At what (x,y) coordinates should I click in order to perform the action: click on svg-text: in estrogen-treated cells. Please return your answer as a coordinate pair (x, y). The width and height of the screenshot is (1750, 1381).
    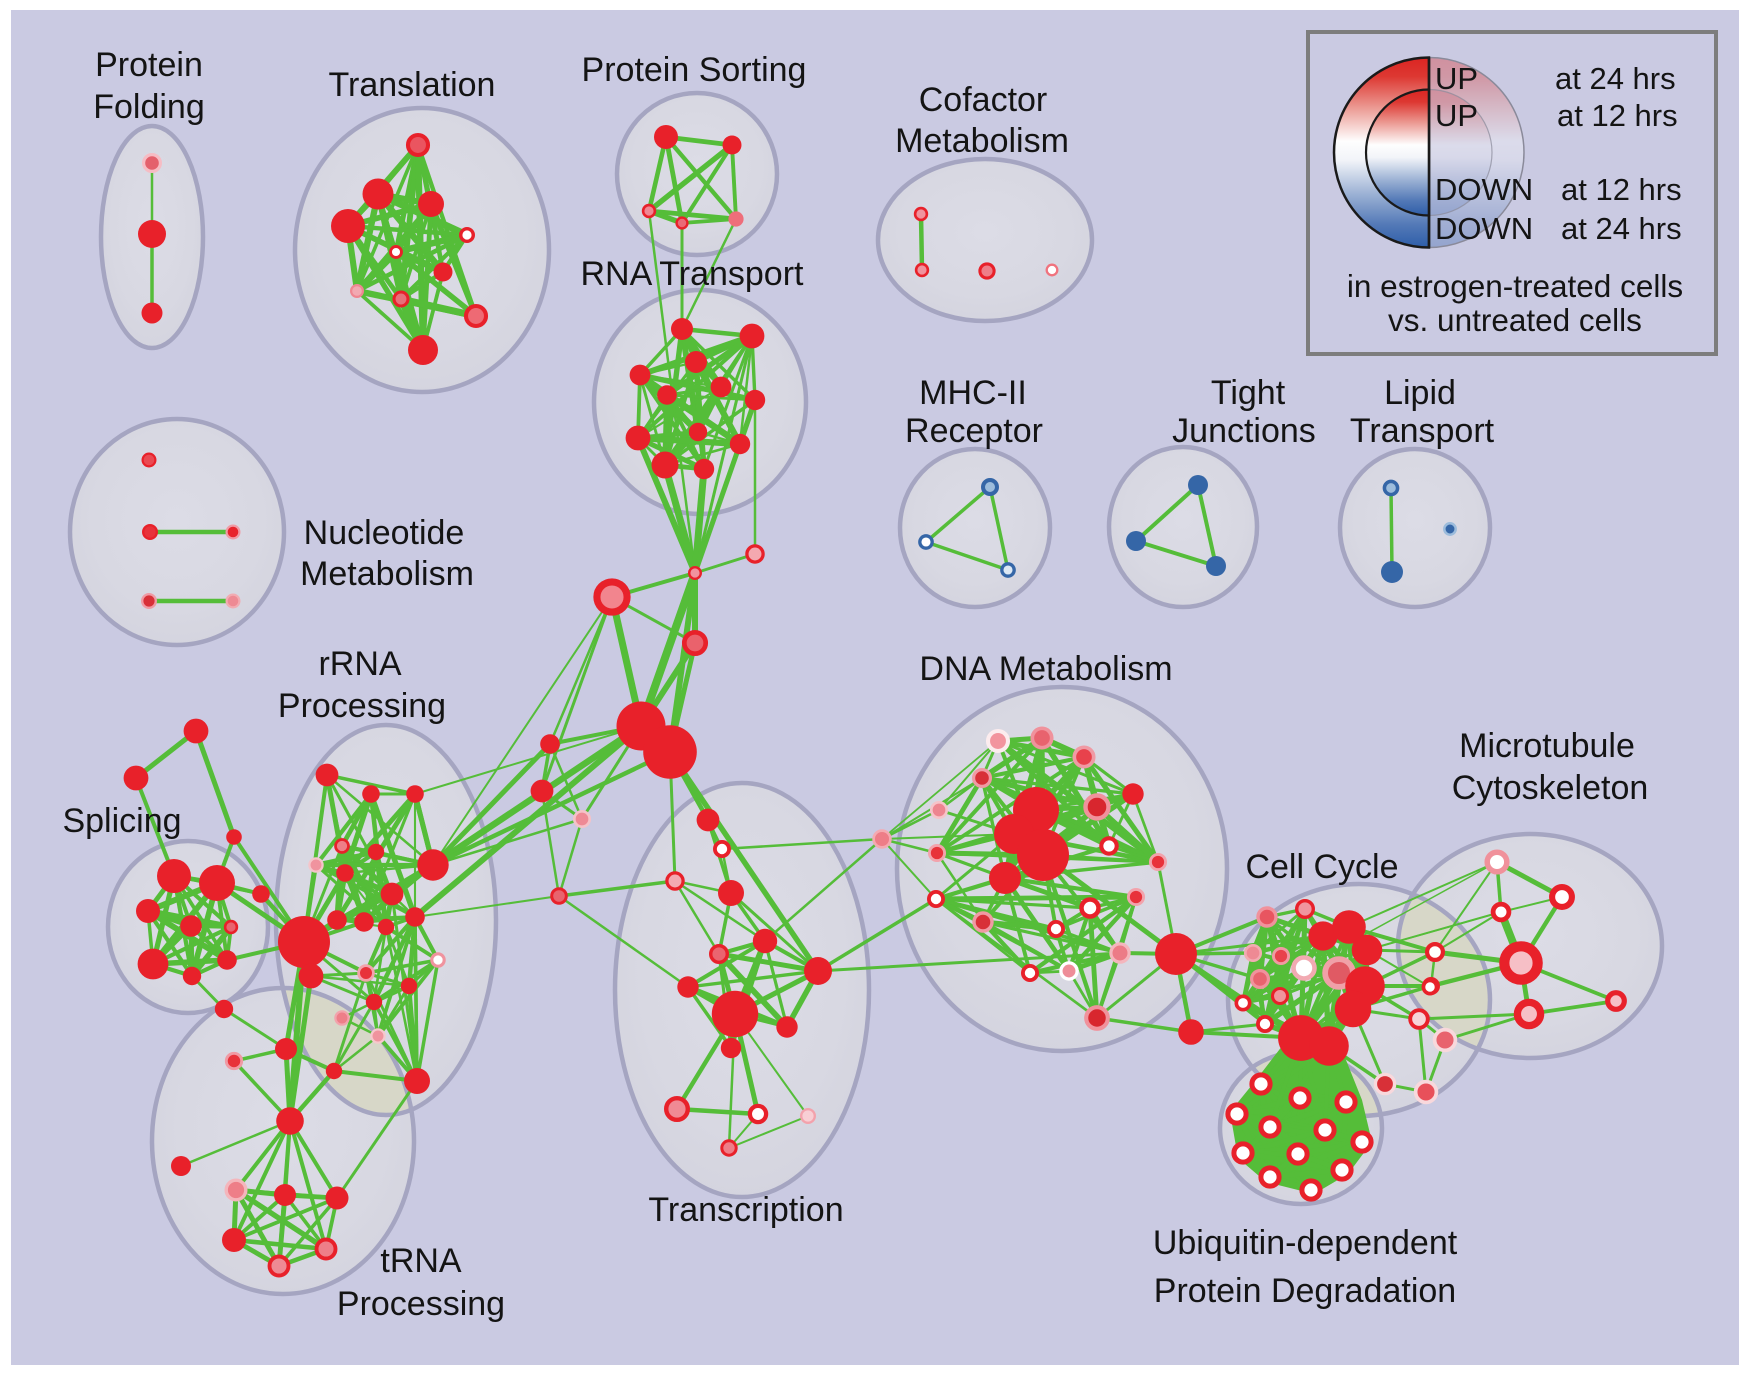
    Looking at the image, I should click on (1515, 286).